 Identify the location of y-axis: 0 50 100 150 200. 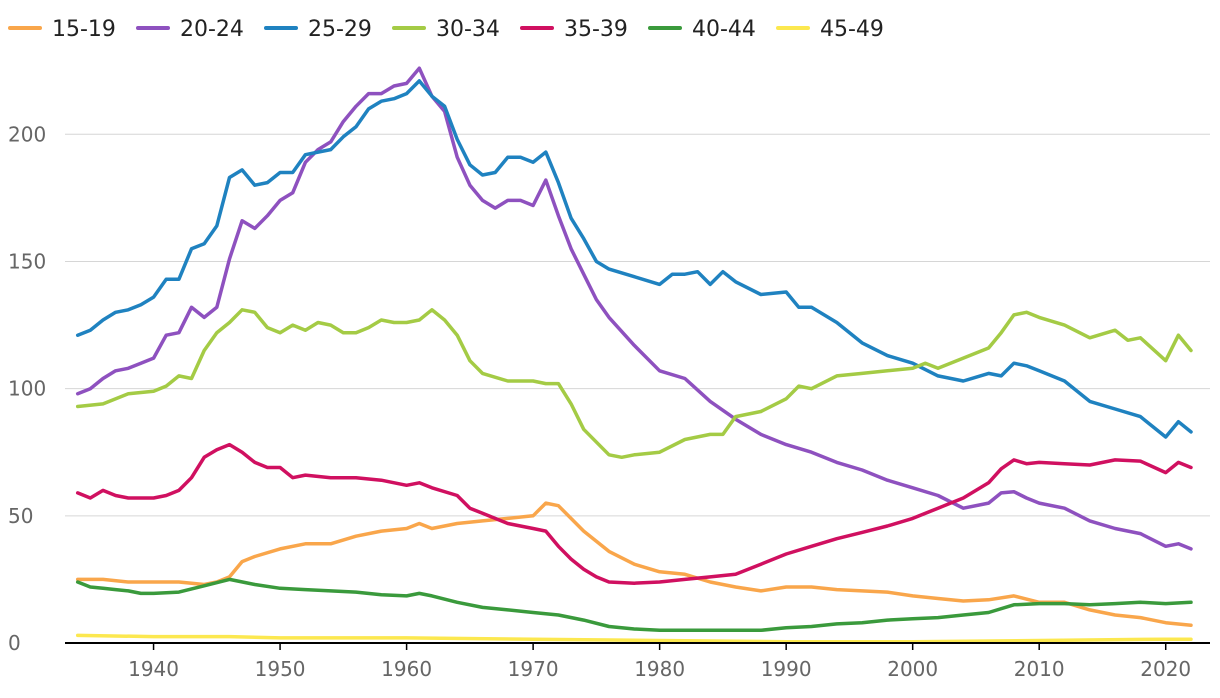
(27, 388).